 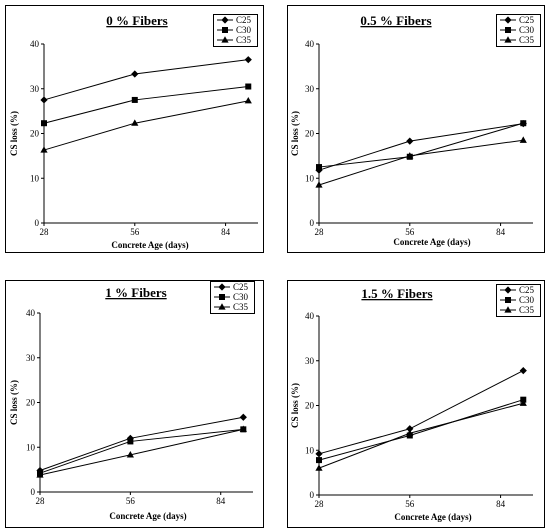 I want to click on chart-title: 1.5 % Fibers, so click(x=396, y=293).